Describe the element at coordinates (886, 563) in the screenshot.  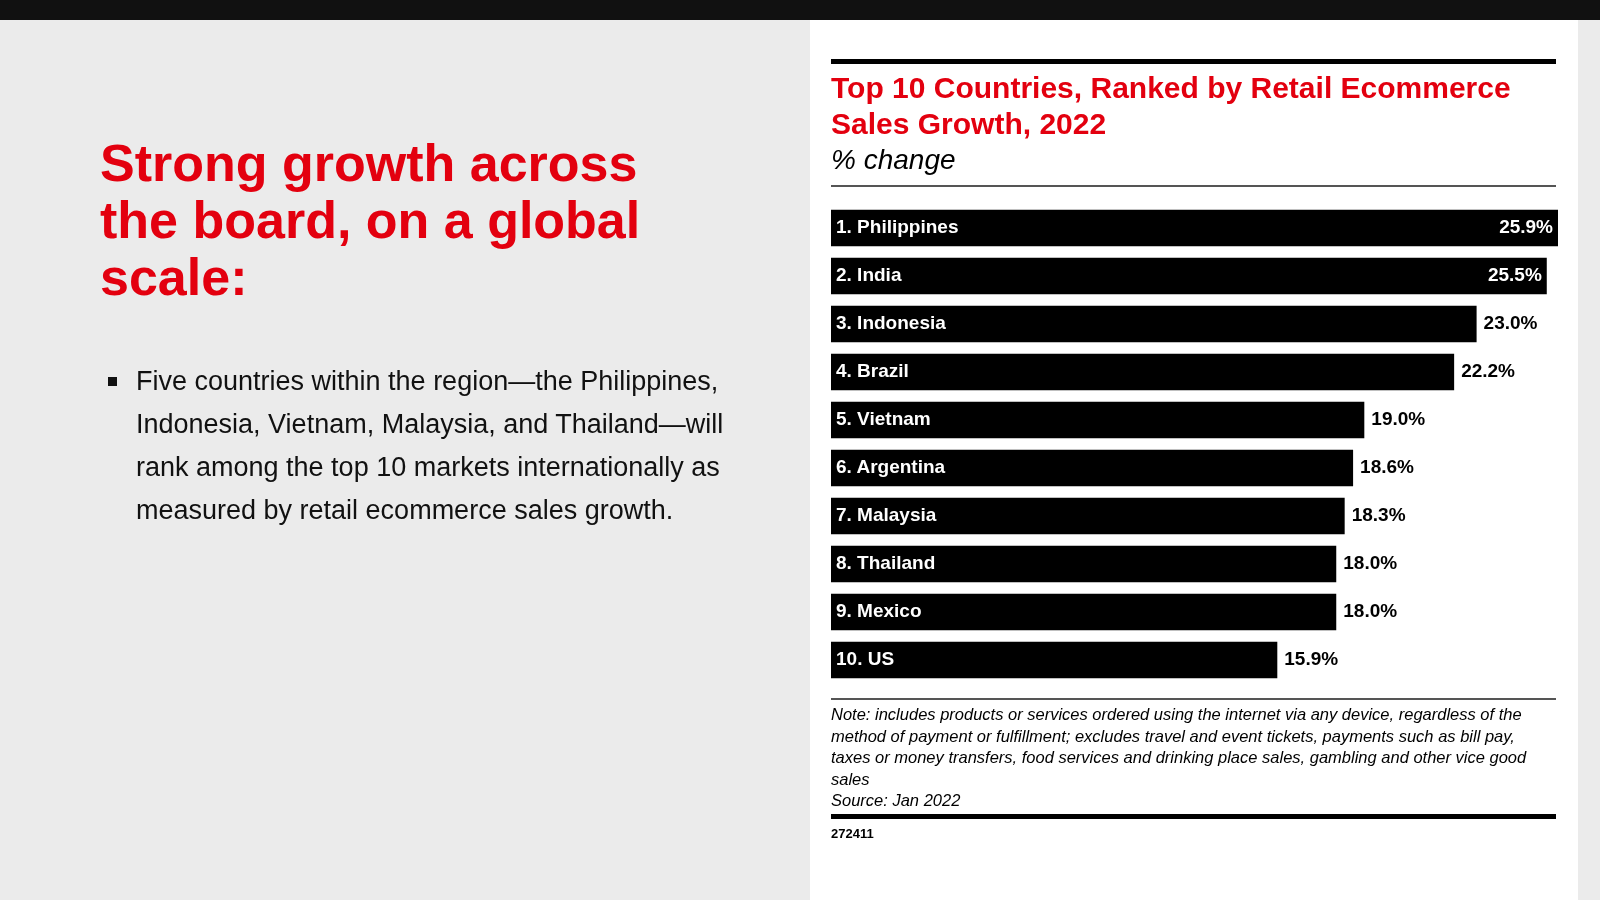
I see `y-tick-label: 8. Thailand` at that location.